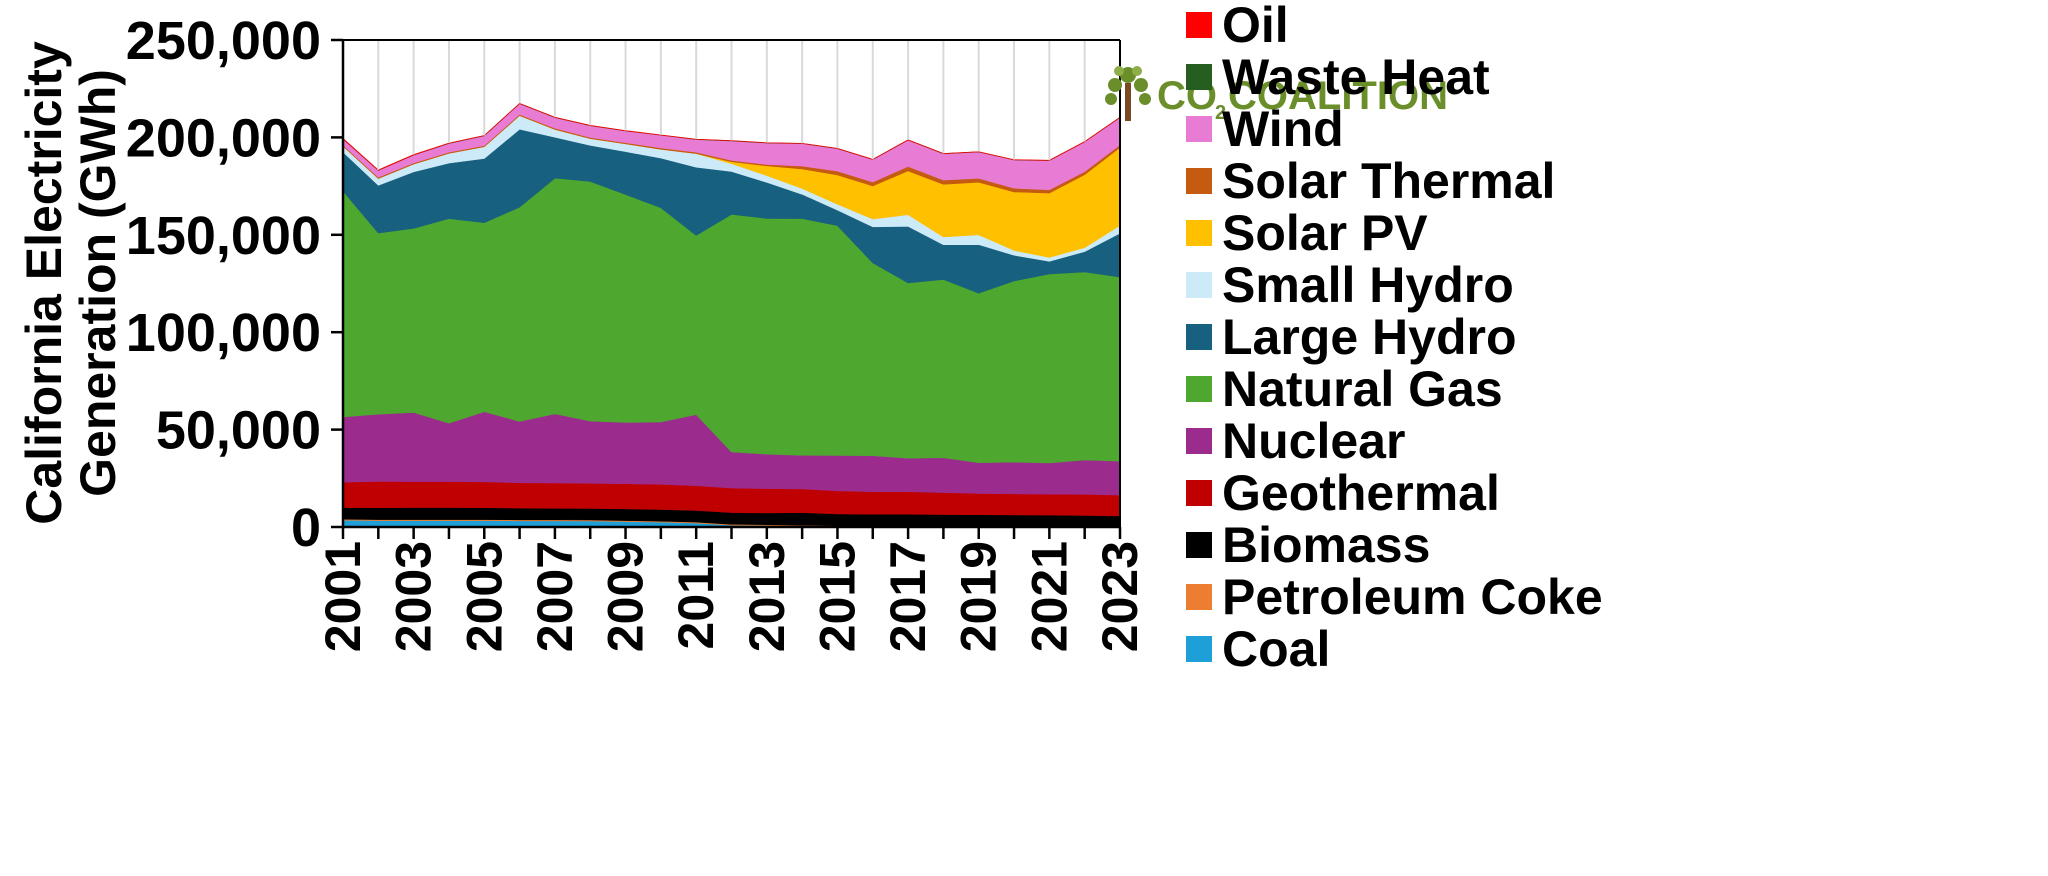  What do you see at coordinates (1199, 441) in the screenshot?
I see `legend-swatch-nuclear` at bounding box center [1199, 441].